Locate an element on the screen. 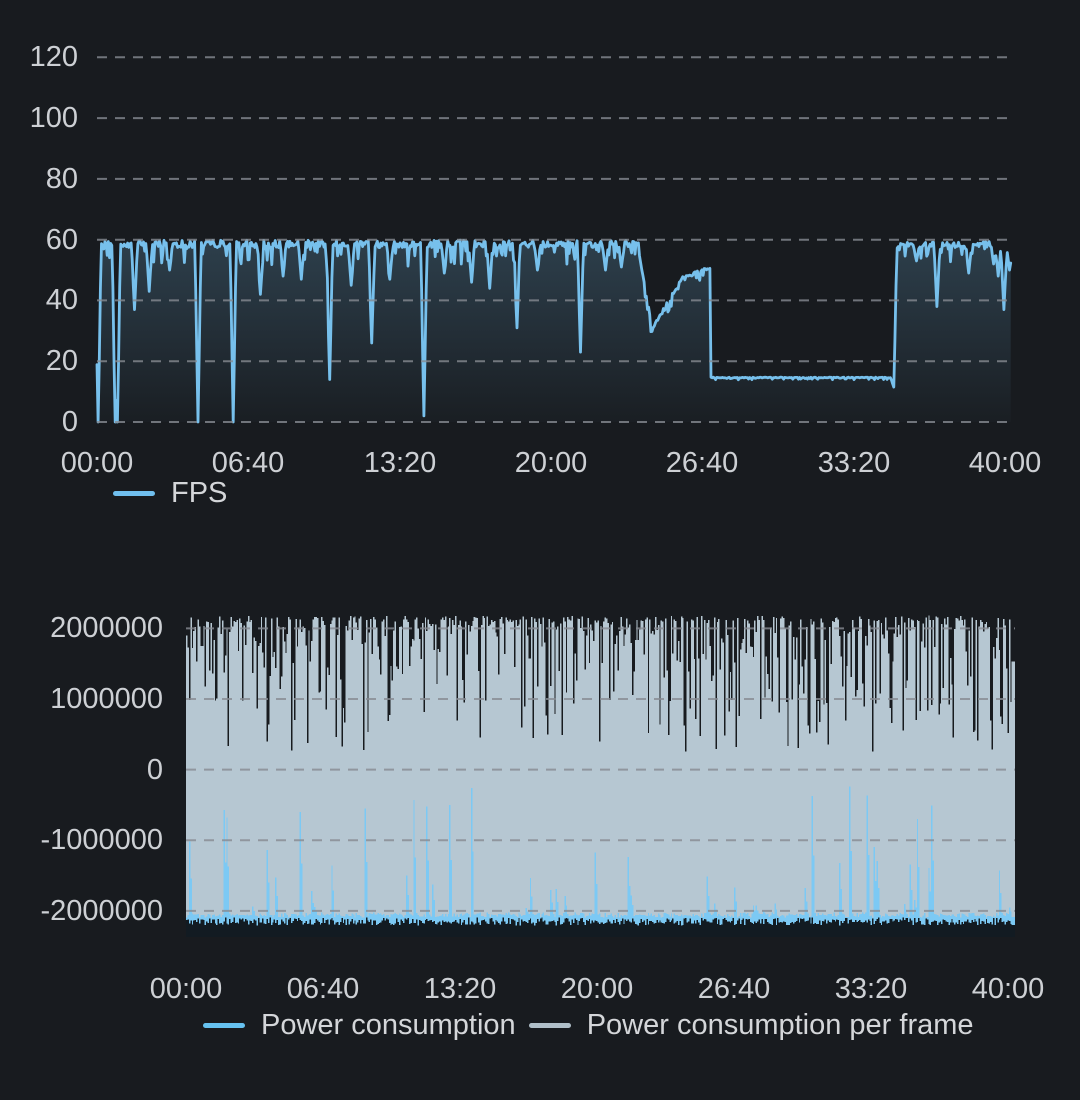 This screenshot has height=1100, width=1080. fps-line is located at coordinates (554, 331).